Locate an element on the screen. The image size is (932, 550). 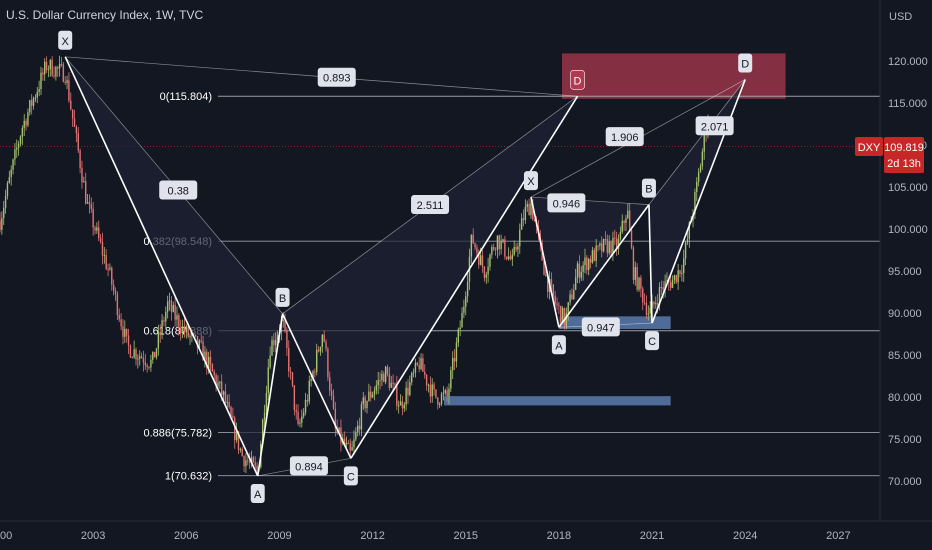
point-label-box is located at coordinates (648, 188).